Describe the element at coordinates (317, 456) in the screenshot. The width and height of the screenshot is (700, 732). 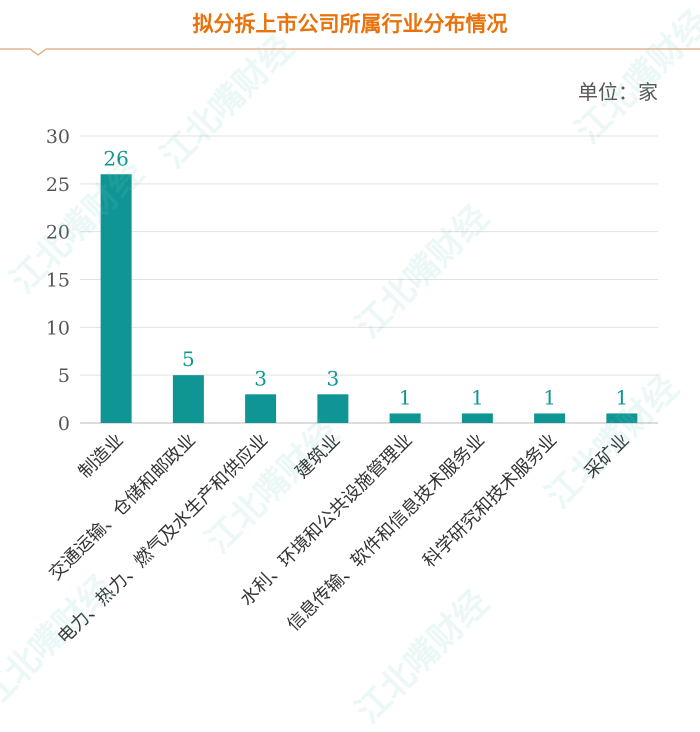
I see `x-category-label: 建筑业` at that location.